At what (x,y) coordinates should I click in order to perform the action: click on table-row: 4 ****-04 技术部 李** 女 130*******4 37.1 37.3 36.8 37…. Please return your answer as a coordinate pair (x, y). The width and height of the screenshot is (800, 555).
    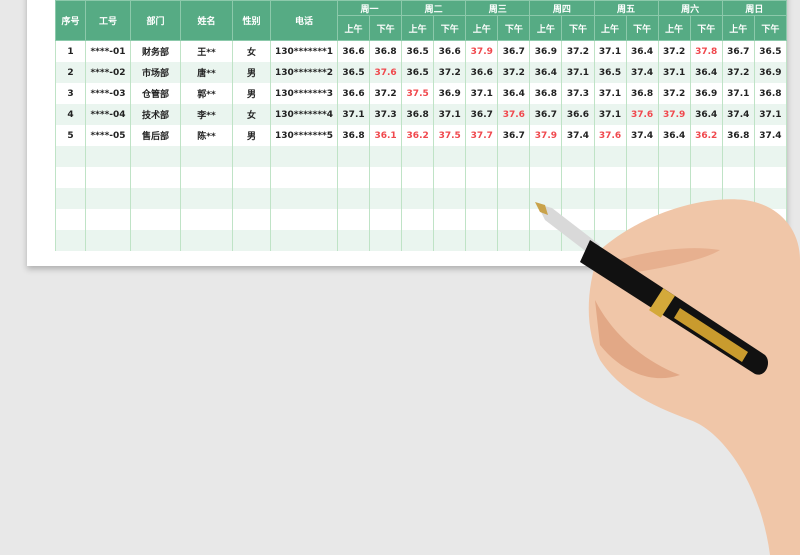
    Looking at the image, I should click on (421, 114).